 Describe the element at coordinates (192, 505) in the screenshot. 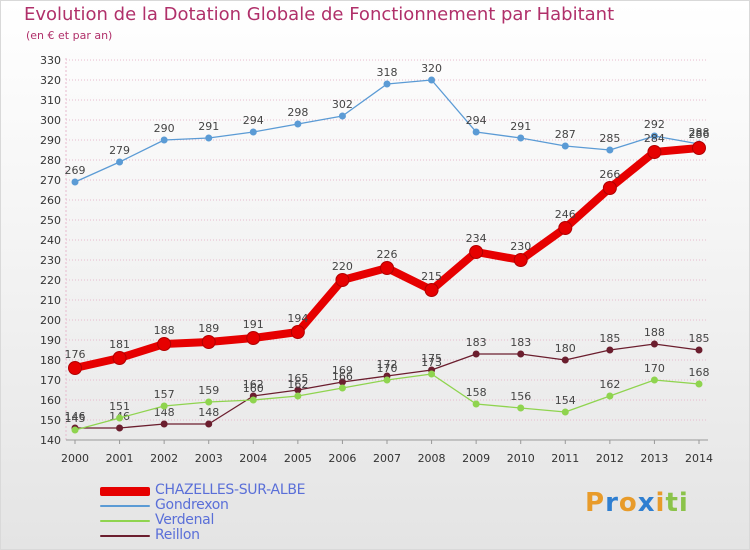

I see `legend-label: Gondrexon` at that location.